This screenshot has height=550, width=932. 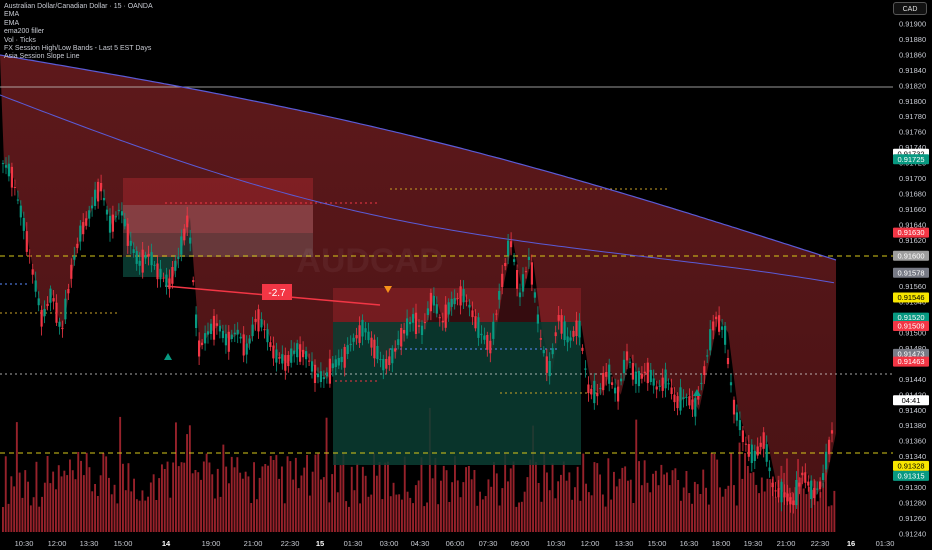 I want to click on price-tick: 0.91380, so click(x=912, y=425).